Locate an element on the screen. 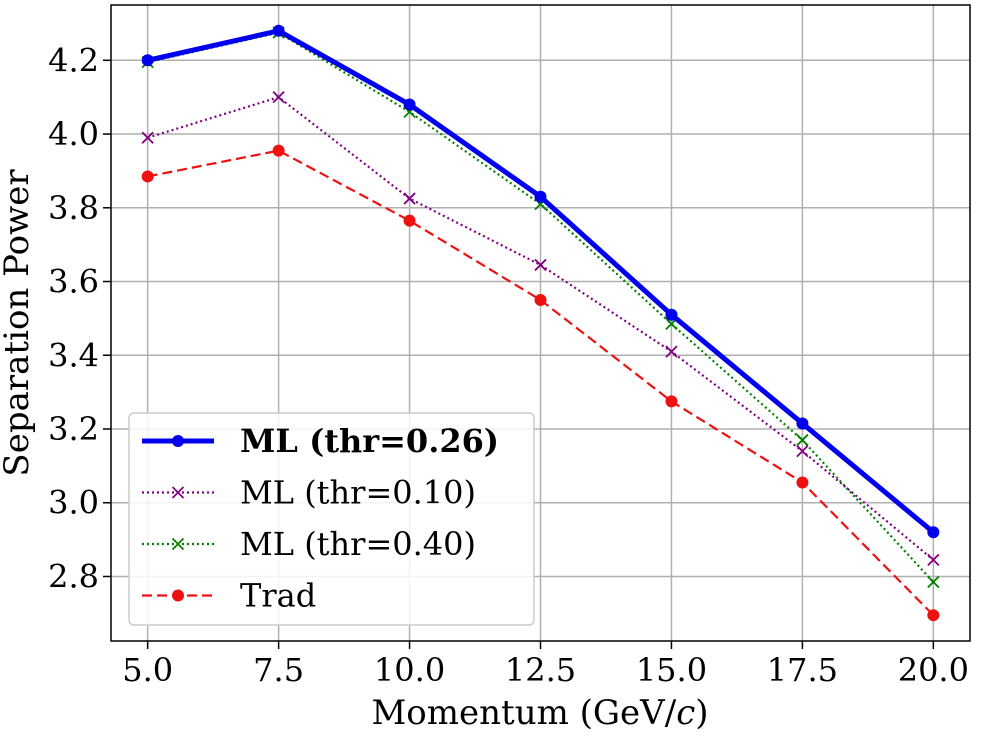 This screenshot has width=982, height=738. y-tick-label: 3.6 is located at coordinates (73, 282).